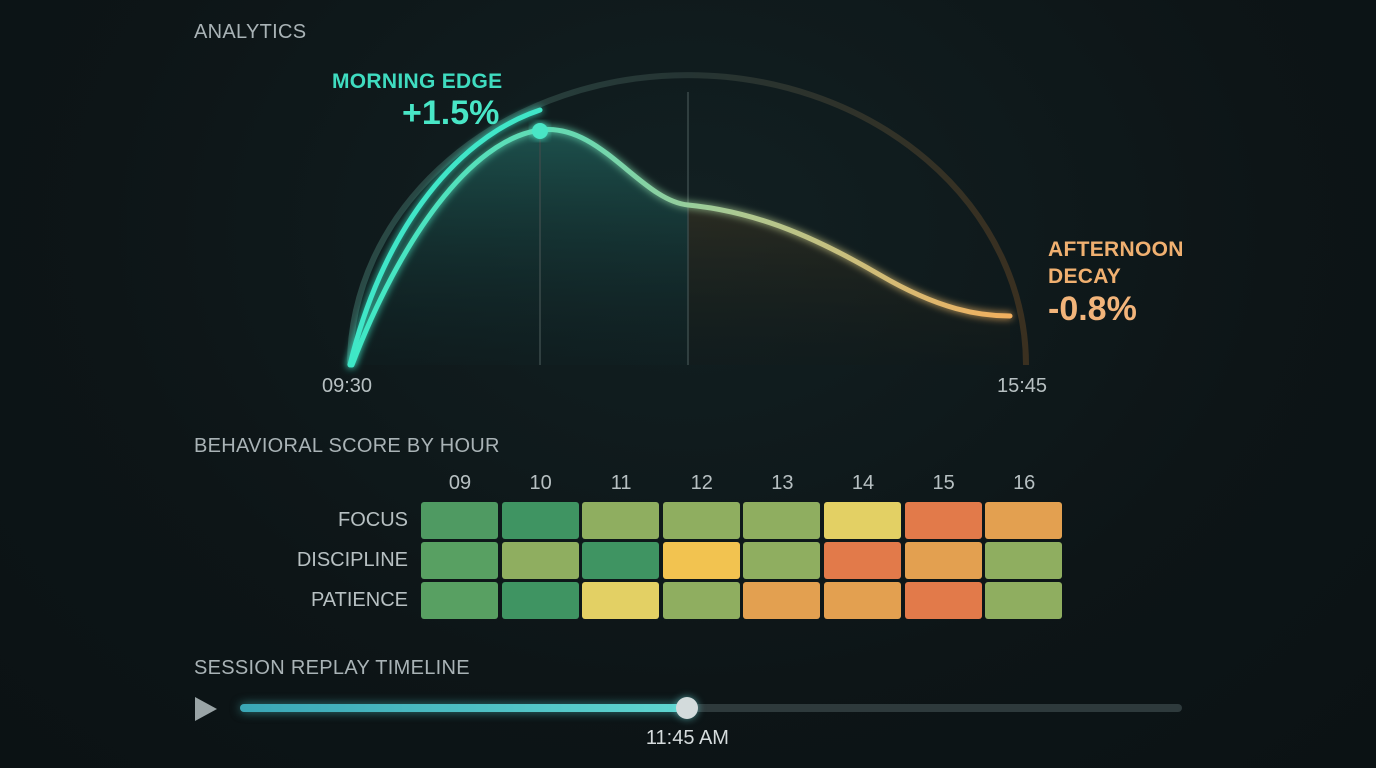 This screenshot has height=768, width=1376. What do you see at coordinates (250, 32) in the screenshot?
I see `analytics-title: ANALYTICS` at bounding box center [250, 32].